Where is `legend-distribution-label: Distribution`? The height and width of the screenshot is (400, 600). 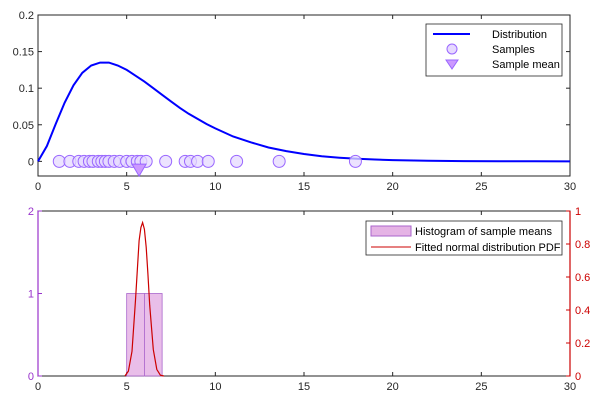
legend-distribution-label: Distribution is located at coordinates (519, 35).